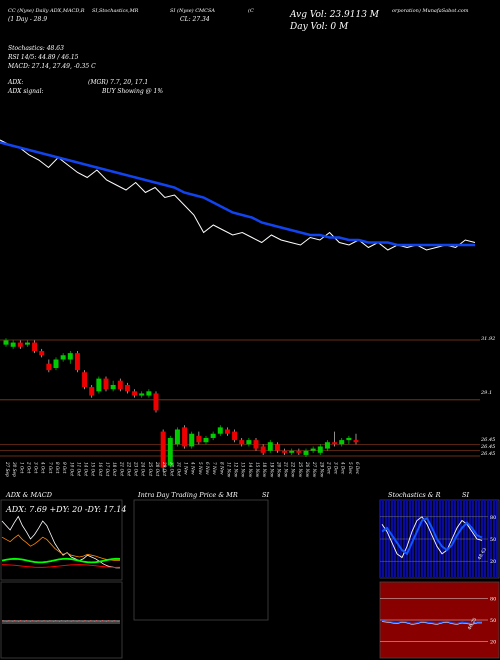 Image resolution: width=500 pixels, height=660 pixels. What do you see at coordinates (78, 469) in the screenshot?
I see `date-label: 11 Oct` at bounding box center [78, 469].